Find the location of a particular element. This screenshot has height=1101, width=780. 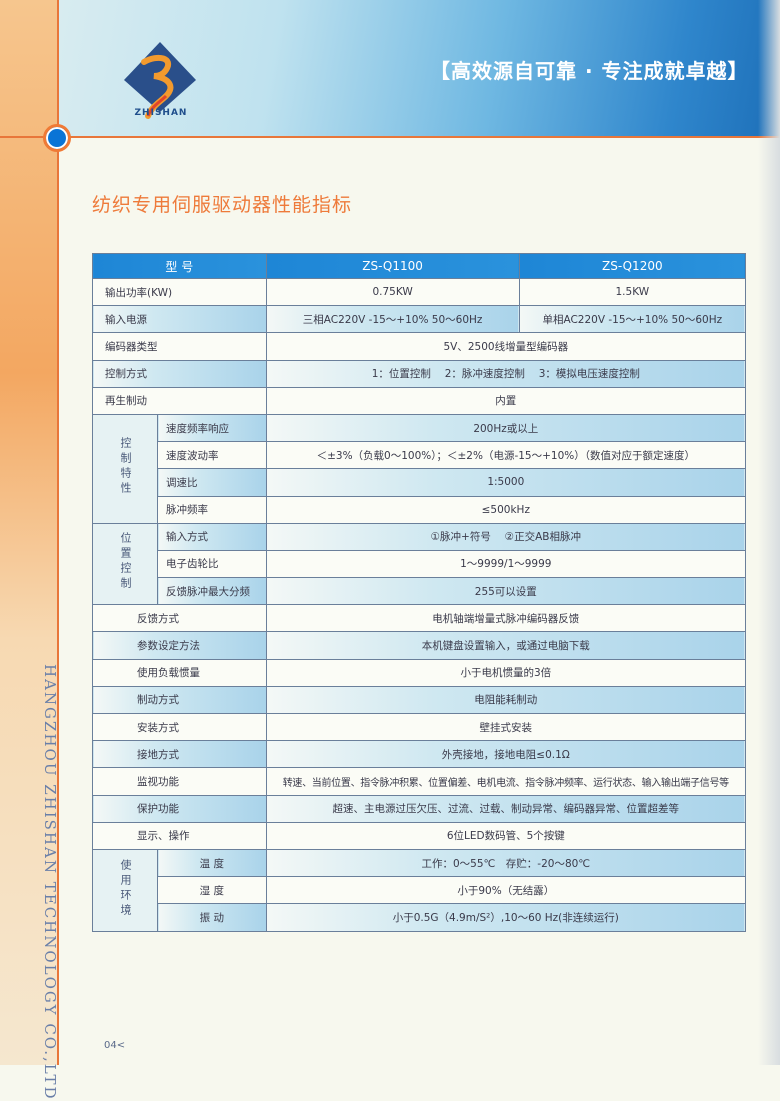

table-row: 输出功率(KW) 0.75KW 1.5KW is located at coordinates (419, 292).